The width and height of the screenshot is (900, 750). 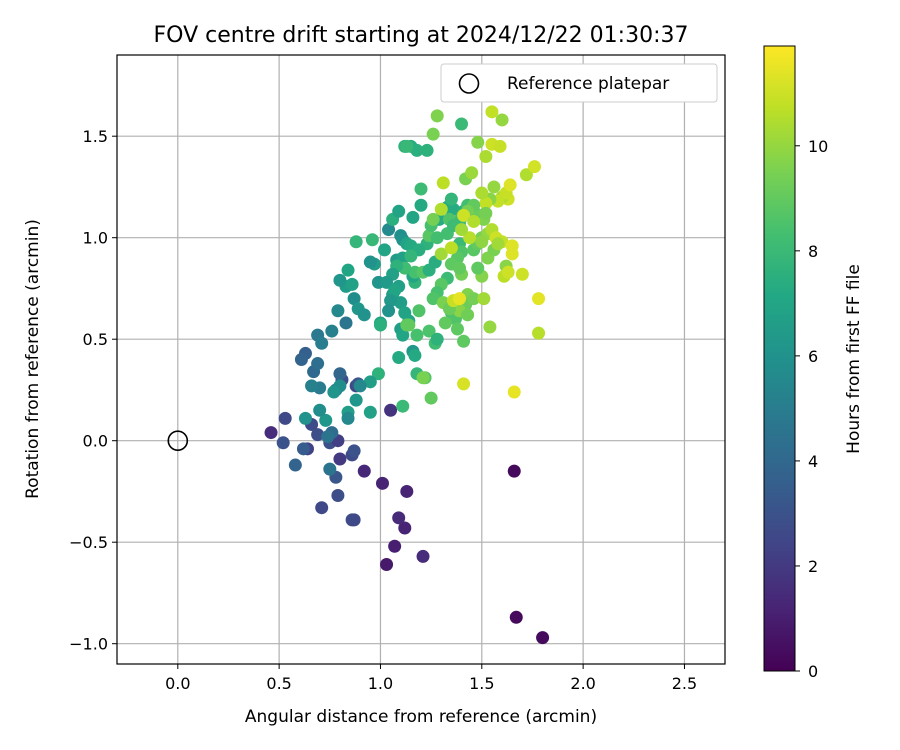 What do you see at coordinates (588, 84) in the screenshot?
I see `legend-entry-label: Reference platepar` at bounding box center [588, 84].